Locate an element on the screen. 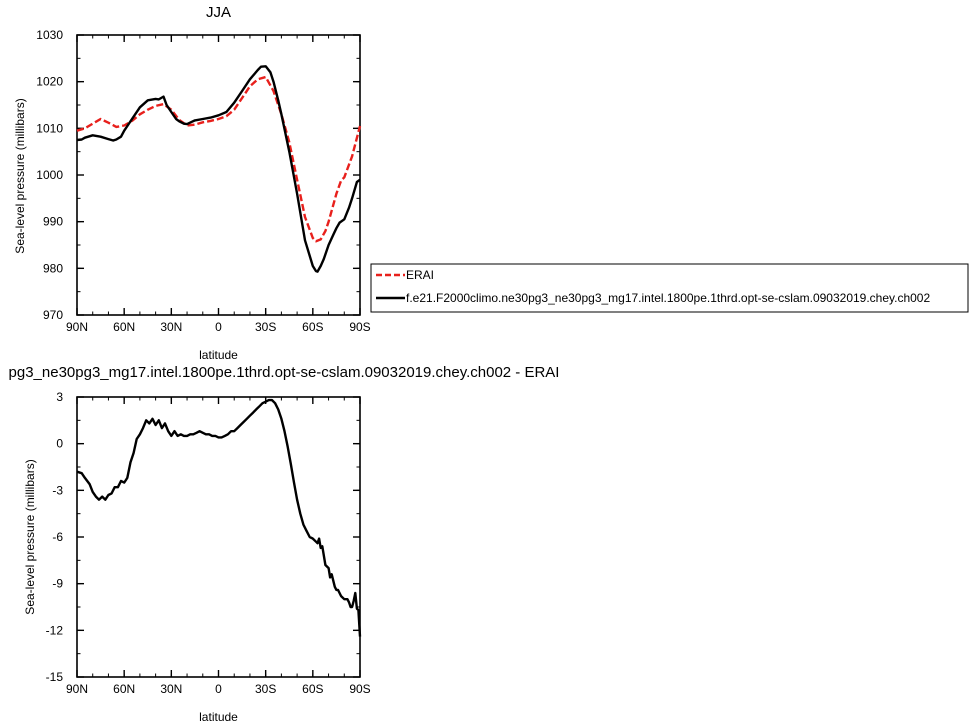  bottom-ytick-label: -3 is located at coordinates (57, 490).